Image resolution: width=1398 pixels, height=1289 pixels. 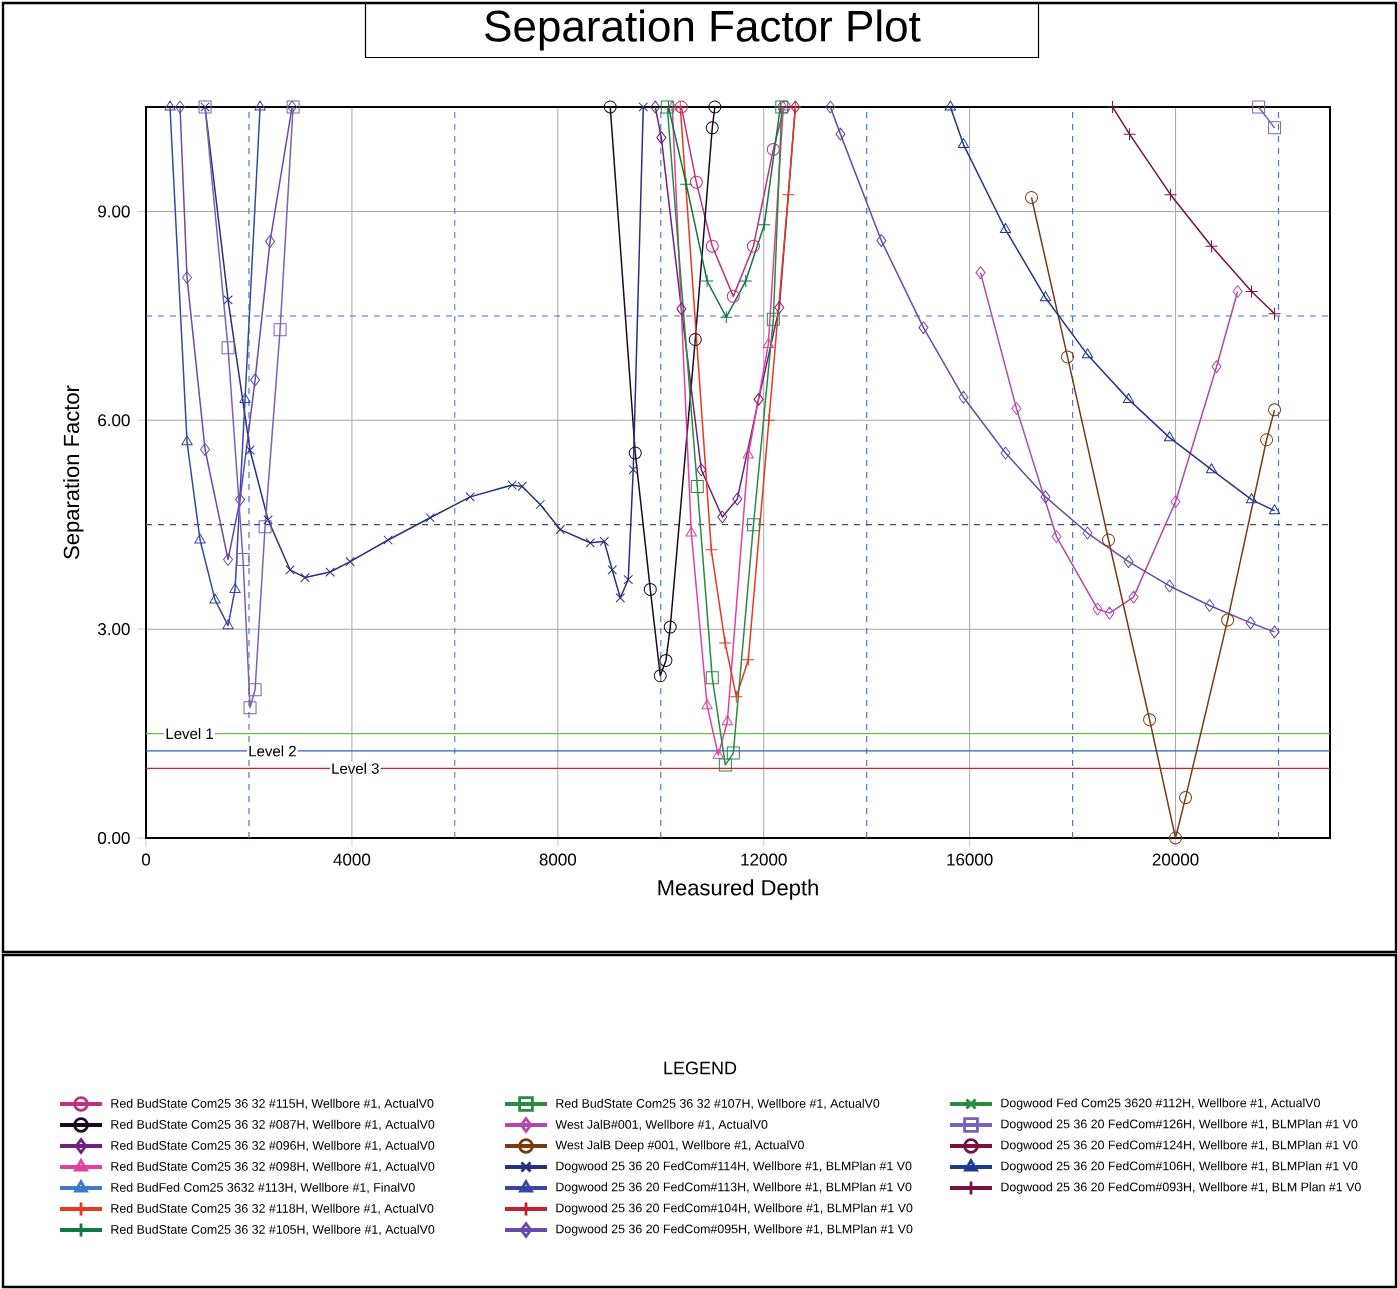 What do you see at coordinates (679, 1146) in the screenshot?
I see `legend-label: West JalB Deep #001, Wellbore #1, ActualV0` at bounding box center [679, 1146].